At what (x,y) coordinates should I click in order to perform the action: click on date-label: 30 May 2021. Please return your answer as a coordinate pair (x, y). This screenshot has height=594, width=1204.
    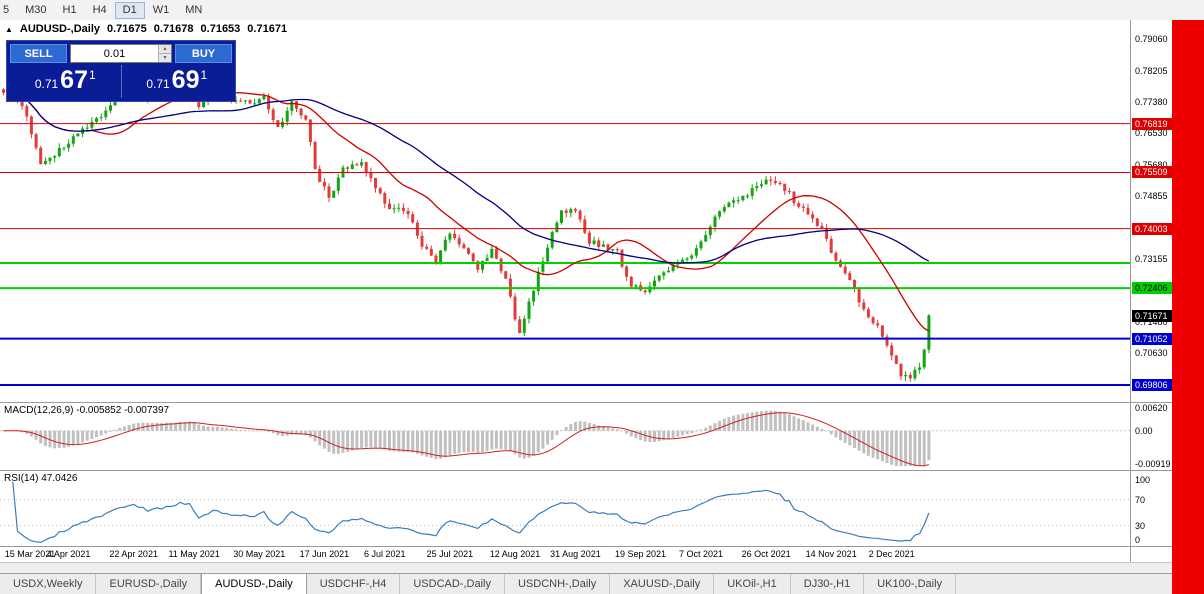
    Looking at the image, I should click on (259, 554).